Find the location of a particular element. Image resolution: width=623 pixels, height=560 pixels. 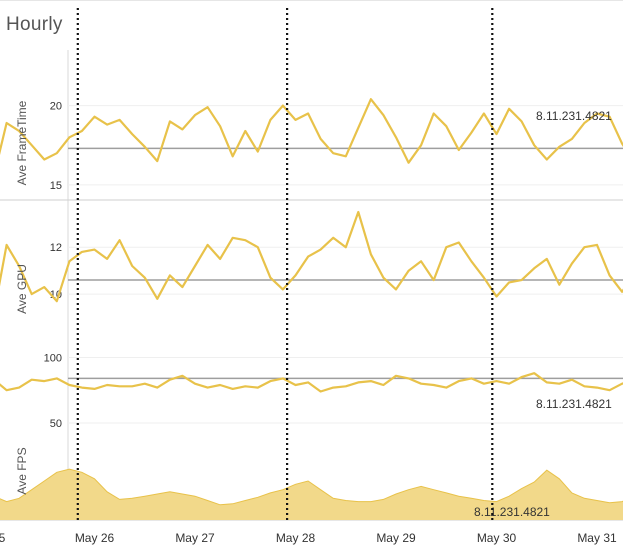

x-tick-label: May 29 is located at coordinates (396, 538).